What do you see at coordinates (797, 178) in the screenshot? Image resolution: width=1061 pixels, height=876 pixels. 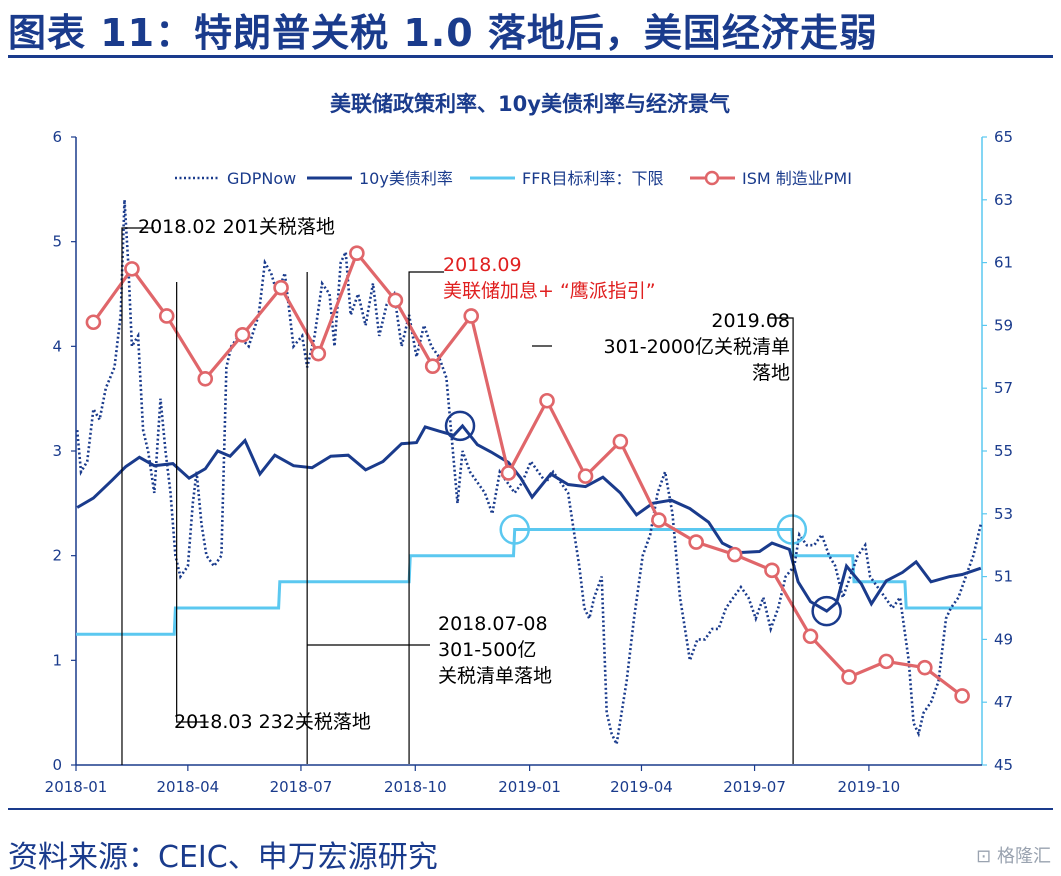 I see `legend-pmi-label: ISM 制造业PMI` at bounding box center [797, 178].